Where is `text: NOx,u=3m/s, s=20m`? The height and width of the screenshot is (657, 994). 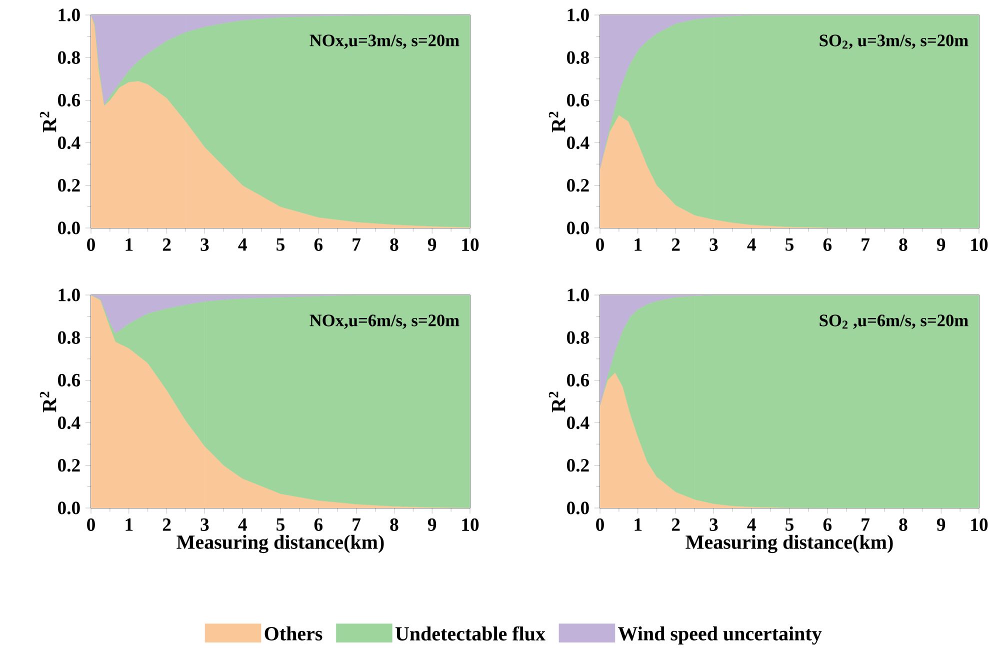
text: NOx,u=3m/s, s=20m is located at coordinates (385, 41).